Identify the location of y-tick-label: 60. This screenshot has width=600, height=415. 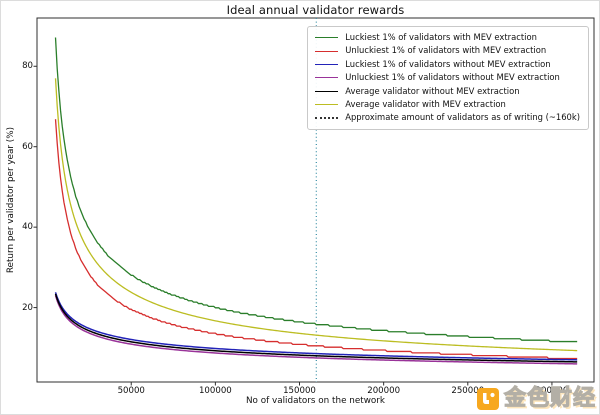
(27, 146).